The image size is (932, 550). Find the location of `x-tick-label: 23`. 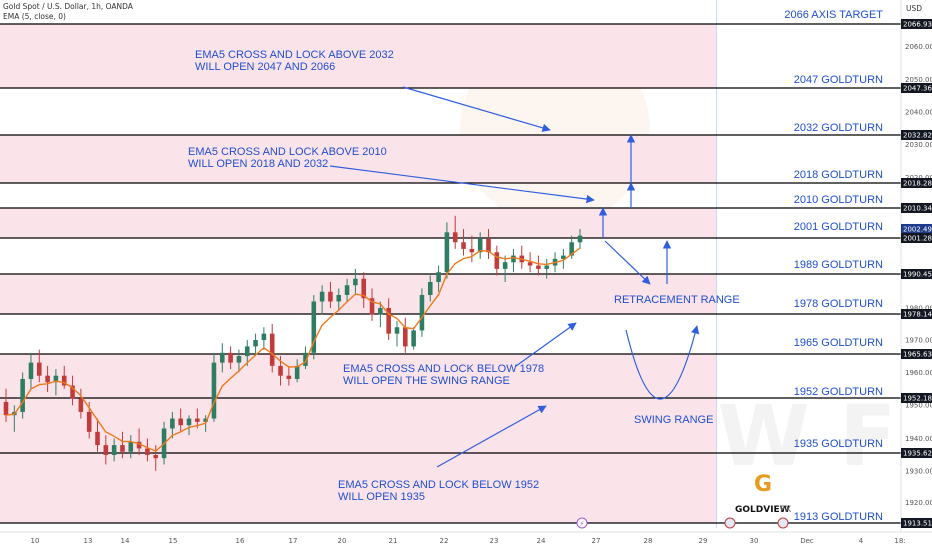

x-tick-label: 23 is located at coordinates (494, 541).